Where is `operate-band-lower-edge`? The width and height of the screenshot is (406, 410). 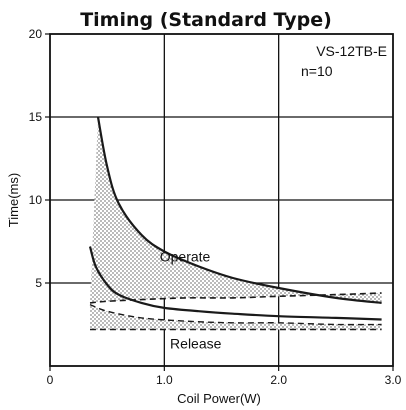 operate-band-lower-edge is located at coordinates (235, 298).